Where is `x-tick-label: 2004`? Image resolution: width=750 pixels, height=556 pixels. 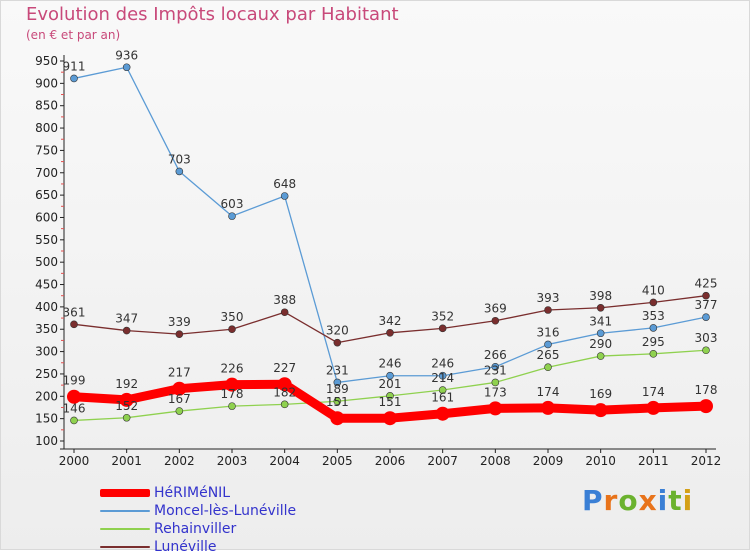 x-tick-label: 2004 is located at coordinates (284, 461).